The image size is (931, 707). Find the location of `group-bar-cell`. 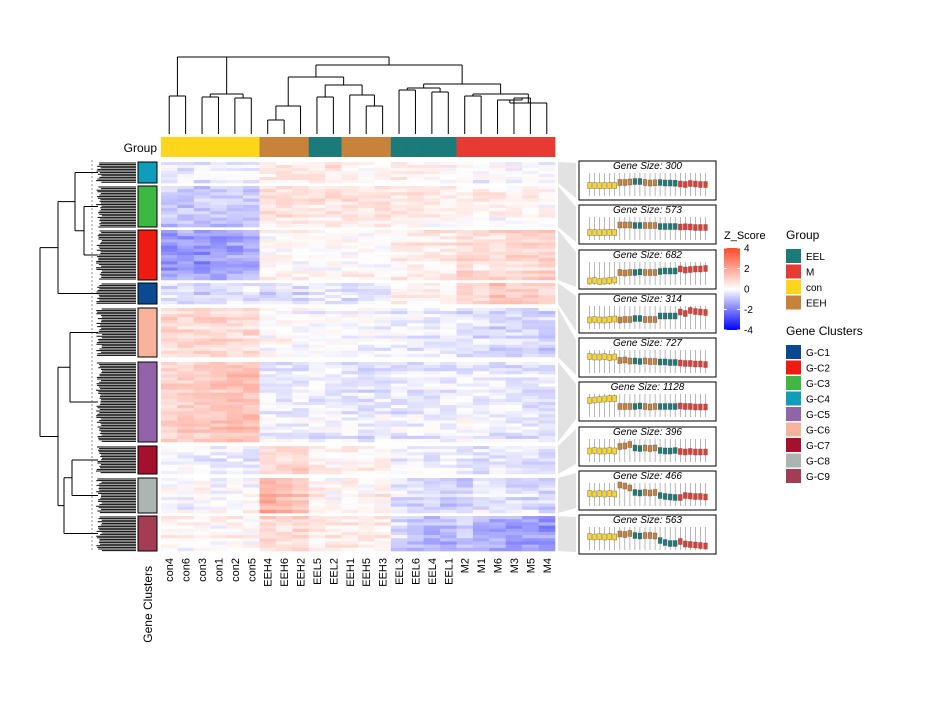

group-bar-cell is located at coordinates (465, 147).